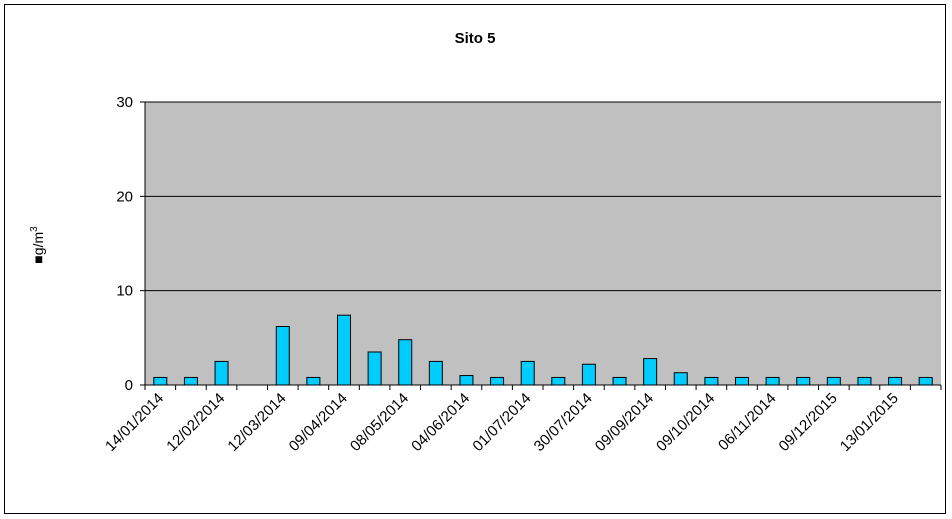 The width and height of the screenshot is (952, 519). I want to click on y-axis-label-text: g/m, so click(38, 243).